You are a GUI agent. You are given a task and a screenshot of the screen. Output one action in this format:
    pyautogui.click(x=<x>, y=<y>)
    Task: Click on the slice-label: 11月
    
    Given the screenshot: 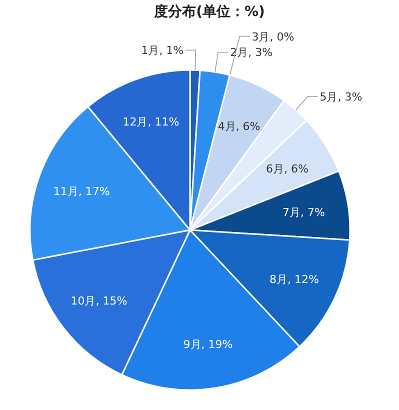 What is the action you would take?
    pyautogui.click(x=65, y=191)
    